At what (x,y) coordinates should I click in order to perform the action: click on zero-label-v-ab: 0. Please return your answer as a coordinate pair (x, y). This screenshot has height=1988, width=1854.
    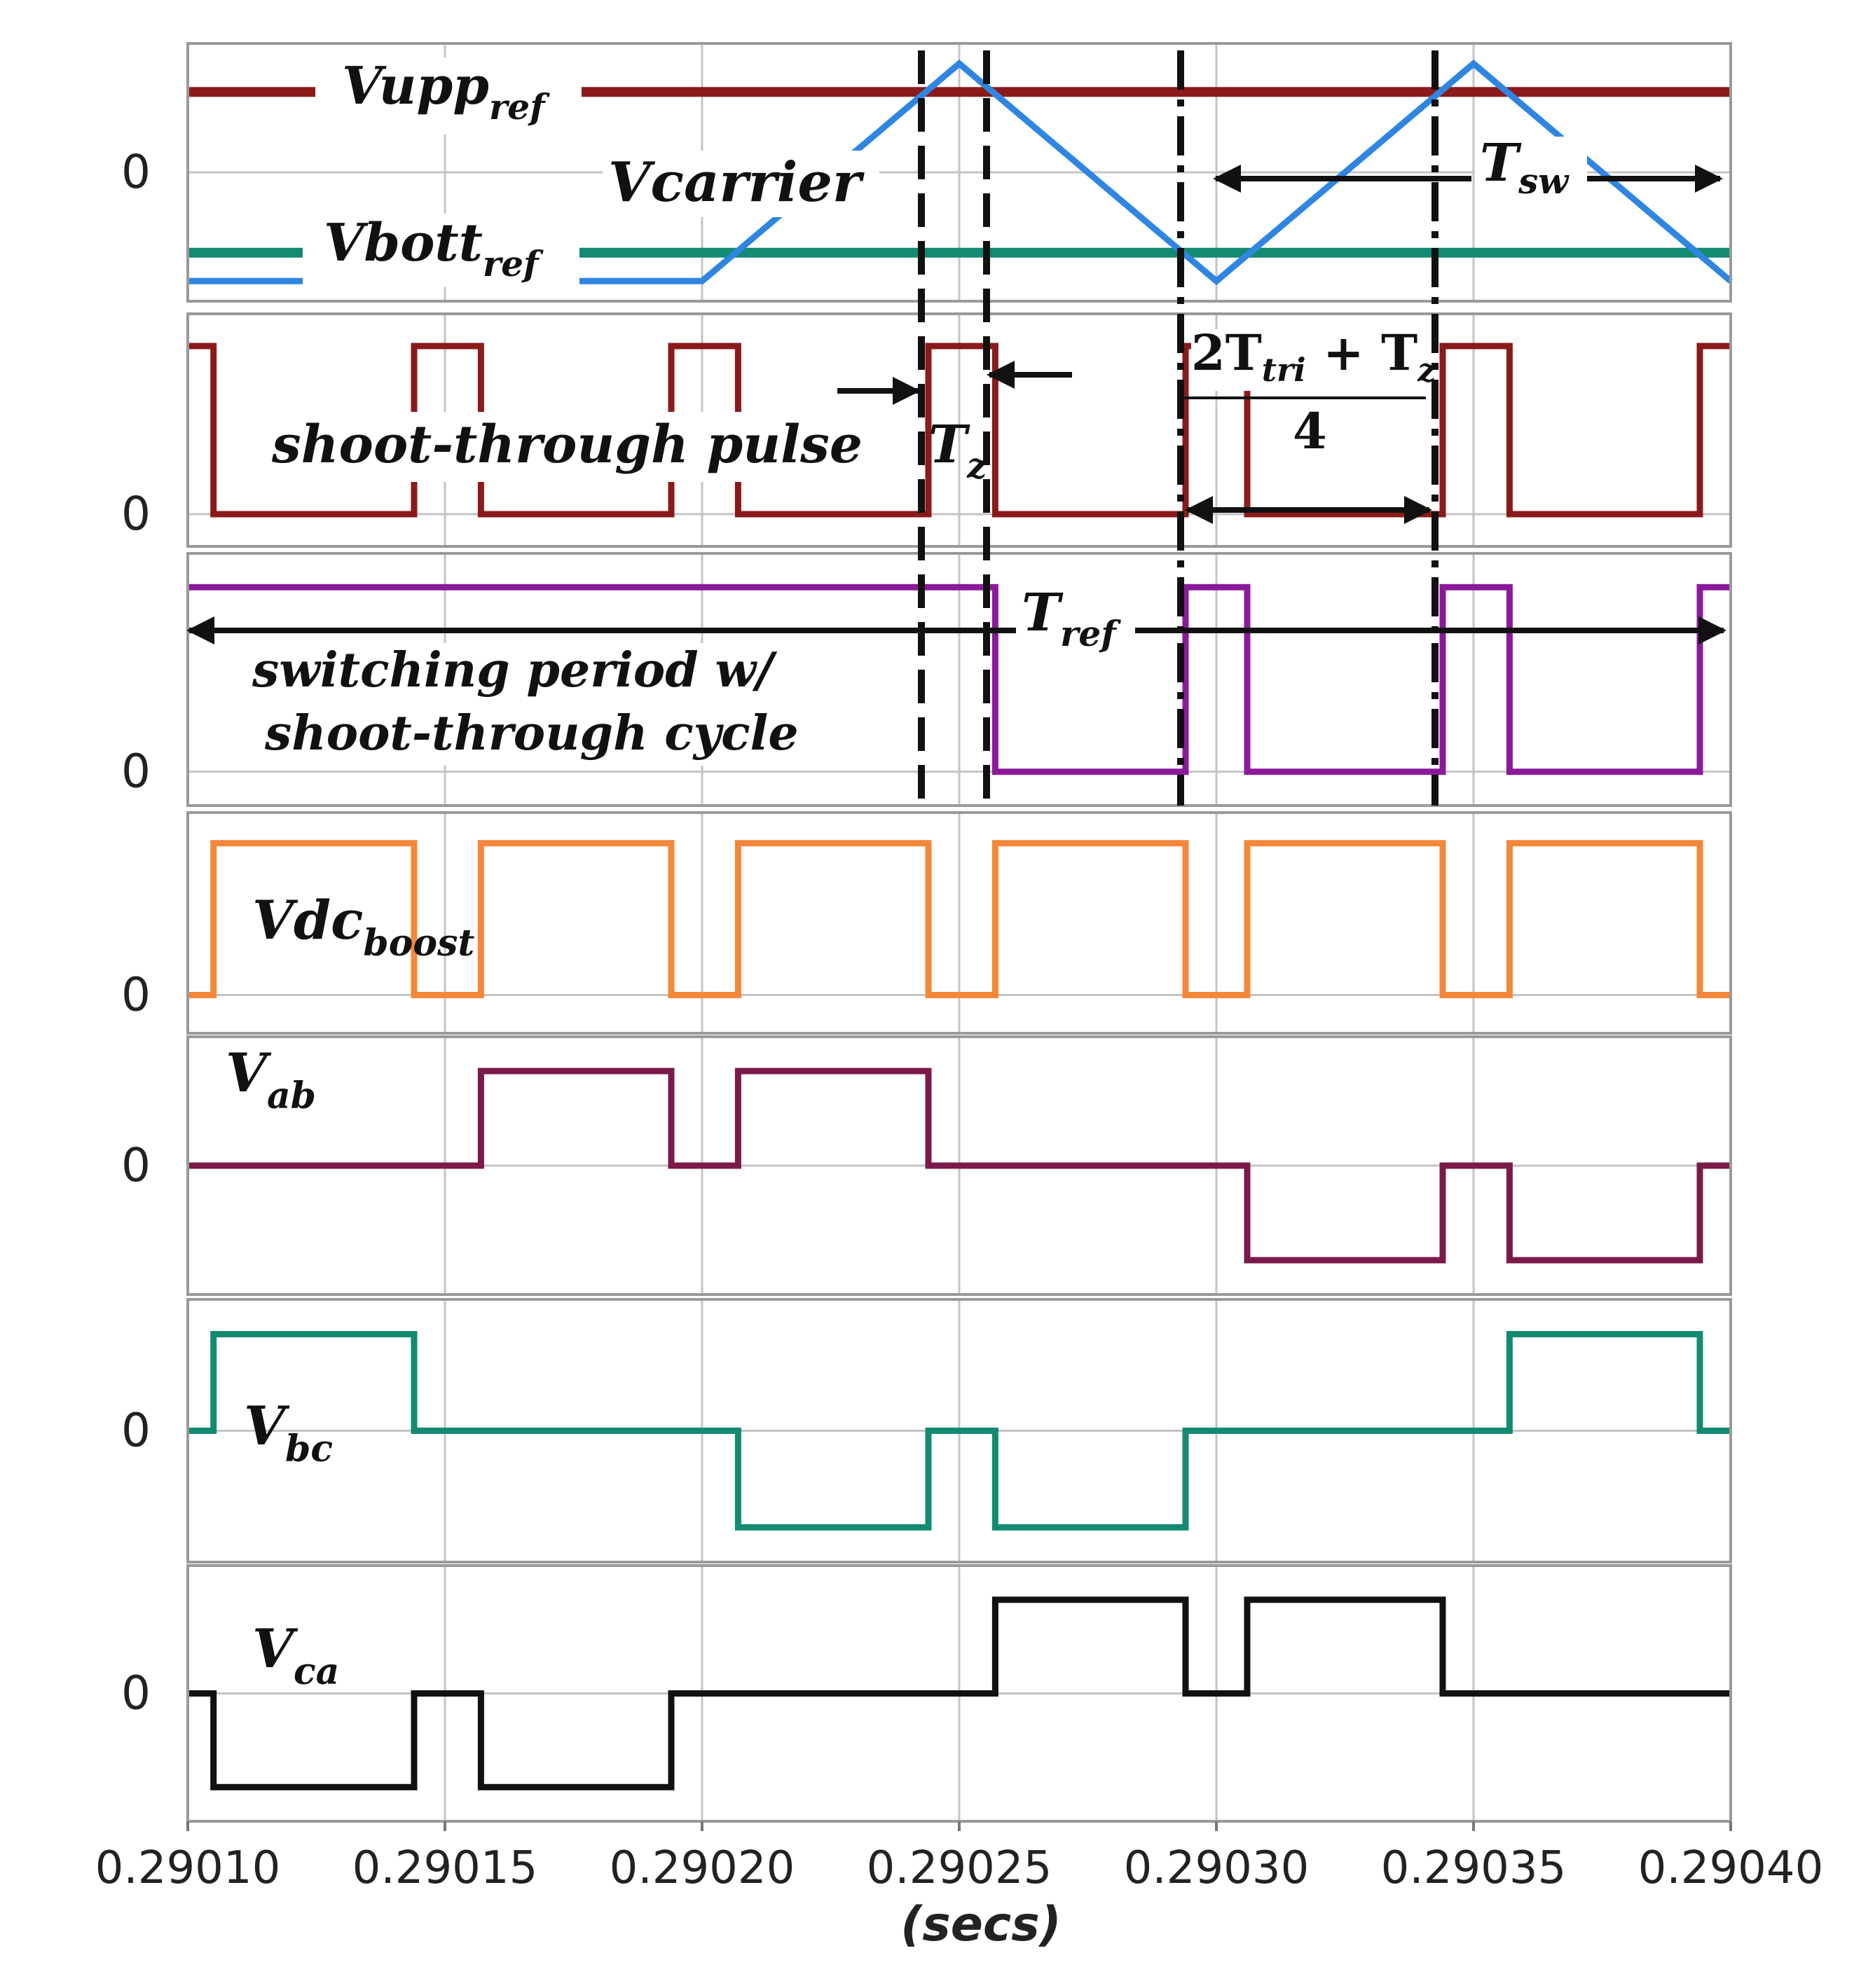
    Looking at the image, I should click on (136, 1165).